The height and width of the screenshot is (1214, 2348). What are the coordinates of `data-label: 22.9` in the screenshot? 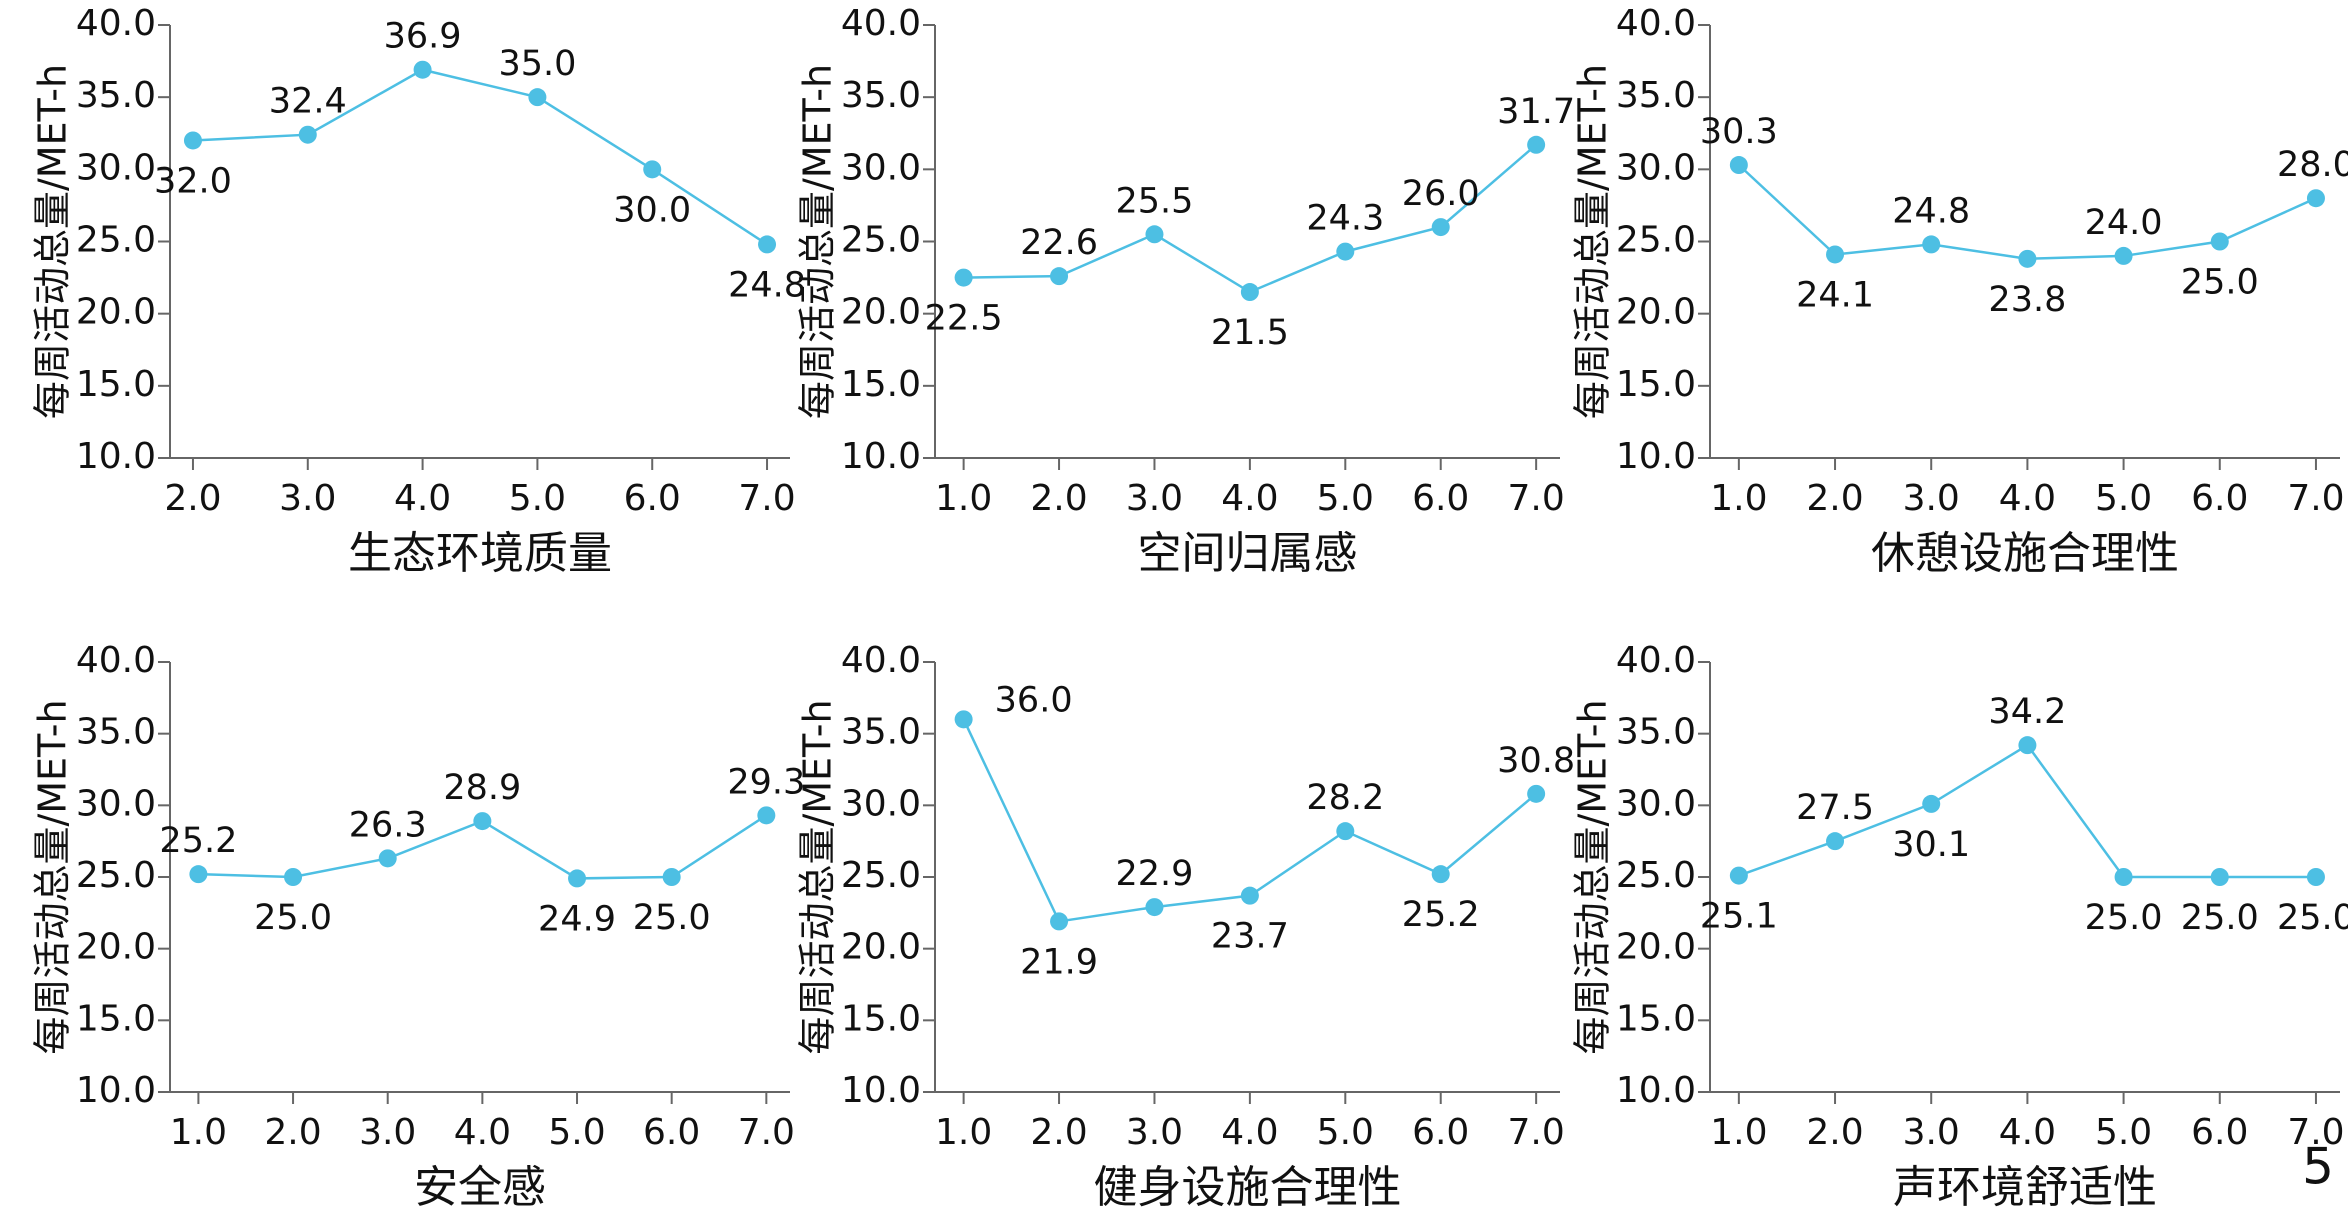 It's located at (1154, 874).